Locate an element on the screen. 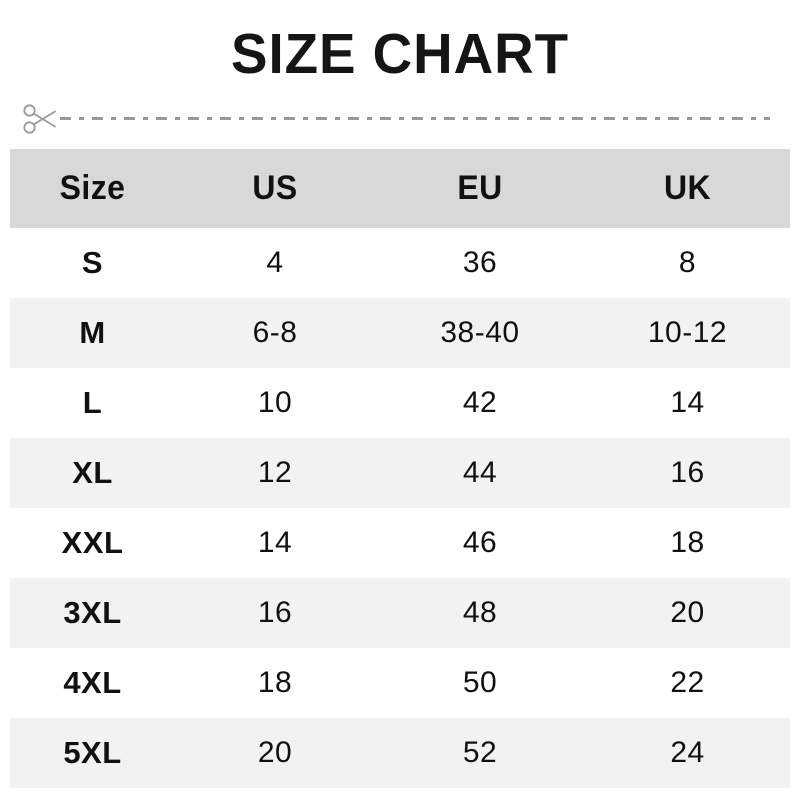 Image resolution: width=800 pixels, height=800 pixels. cell-eu: 52 is located at coordinates (480, 752).